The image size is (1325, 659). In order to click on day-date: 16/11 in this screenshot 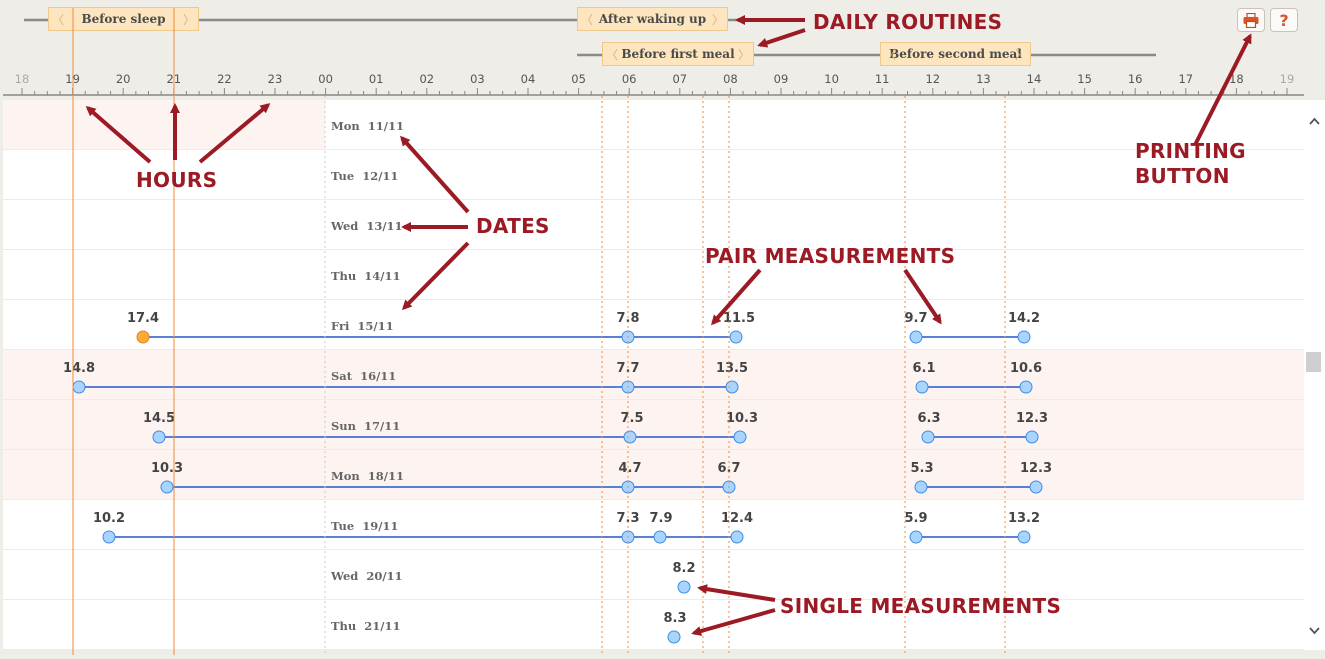, I will do `click(378, 376)`.